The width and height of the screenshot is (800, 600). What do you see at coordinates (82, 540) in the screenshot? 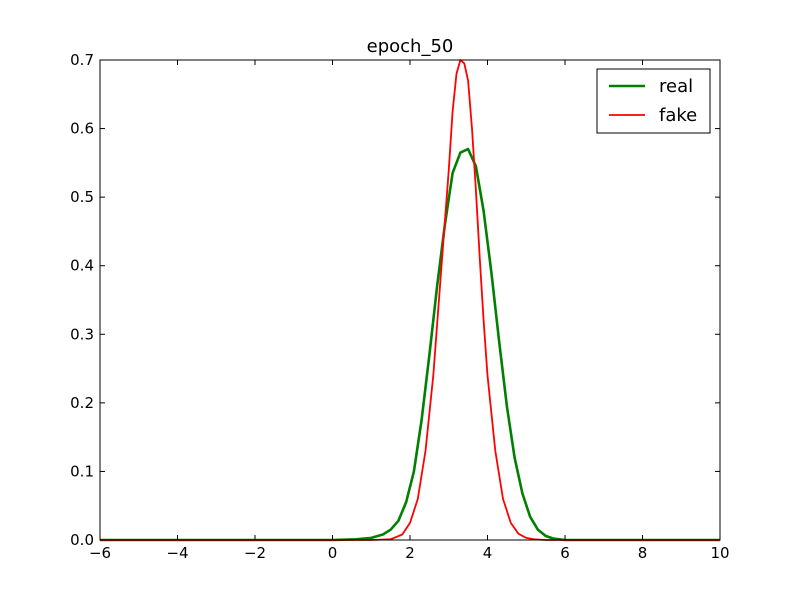
I see `y-tick-label: 0.0` at bounding box center [82, 540].